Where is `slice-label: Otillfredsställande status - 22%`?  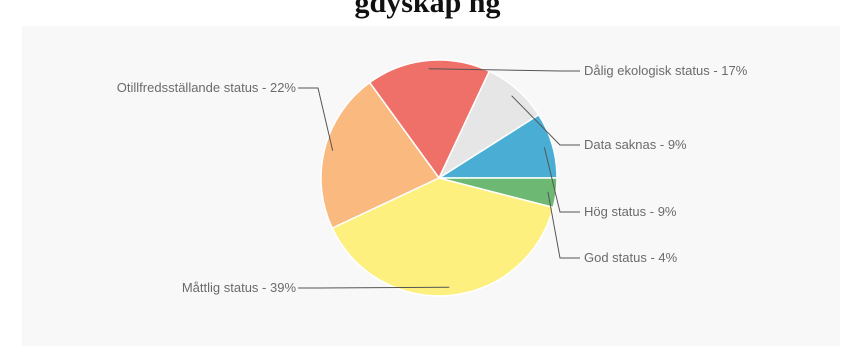
slice-label: Otillfredsställande status - 22% is located at coordinates (207, 87).